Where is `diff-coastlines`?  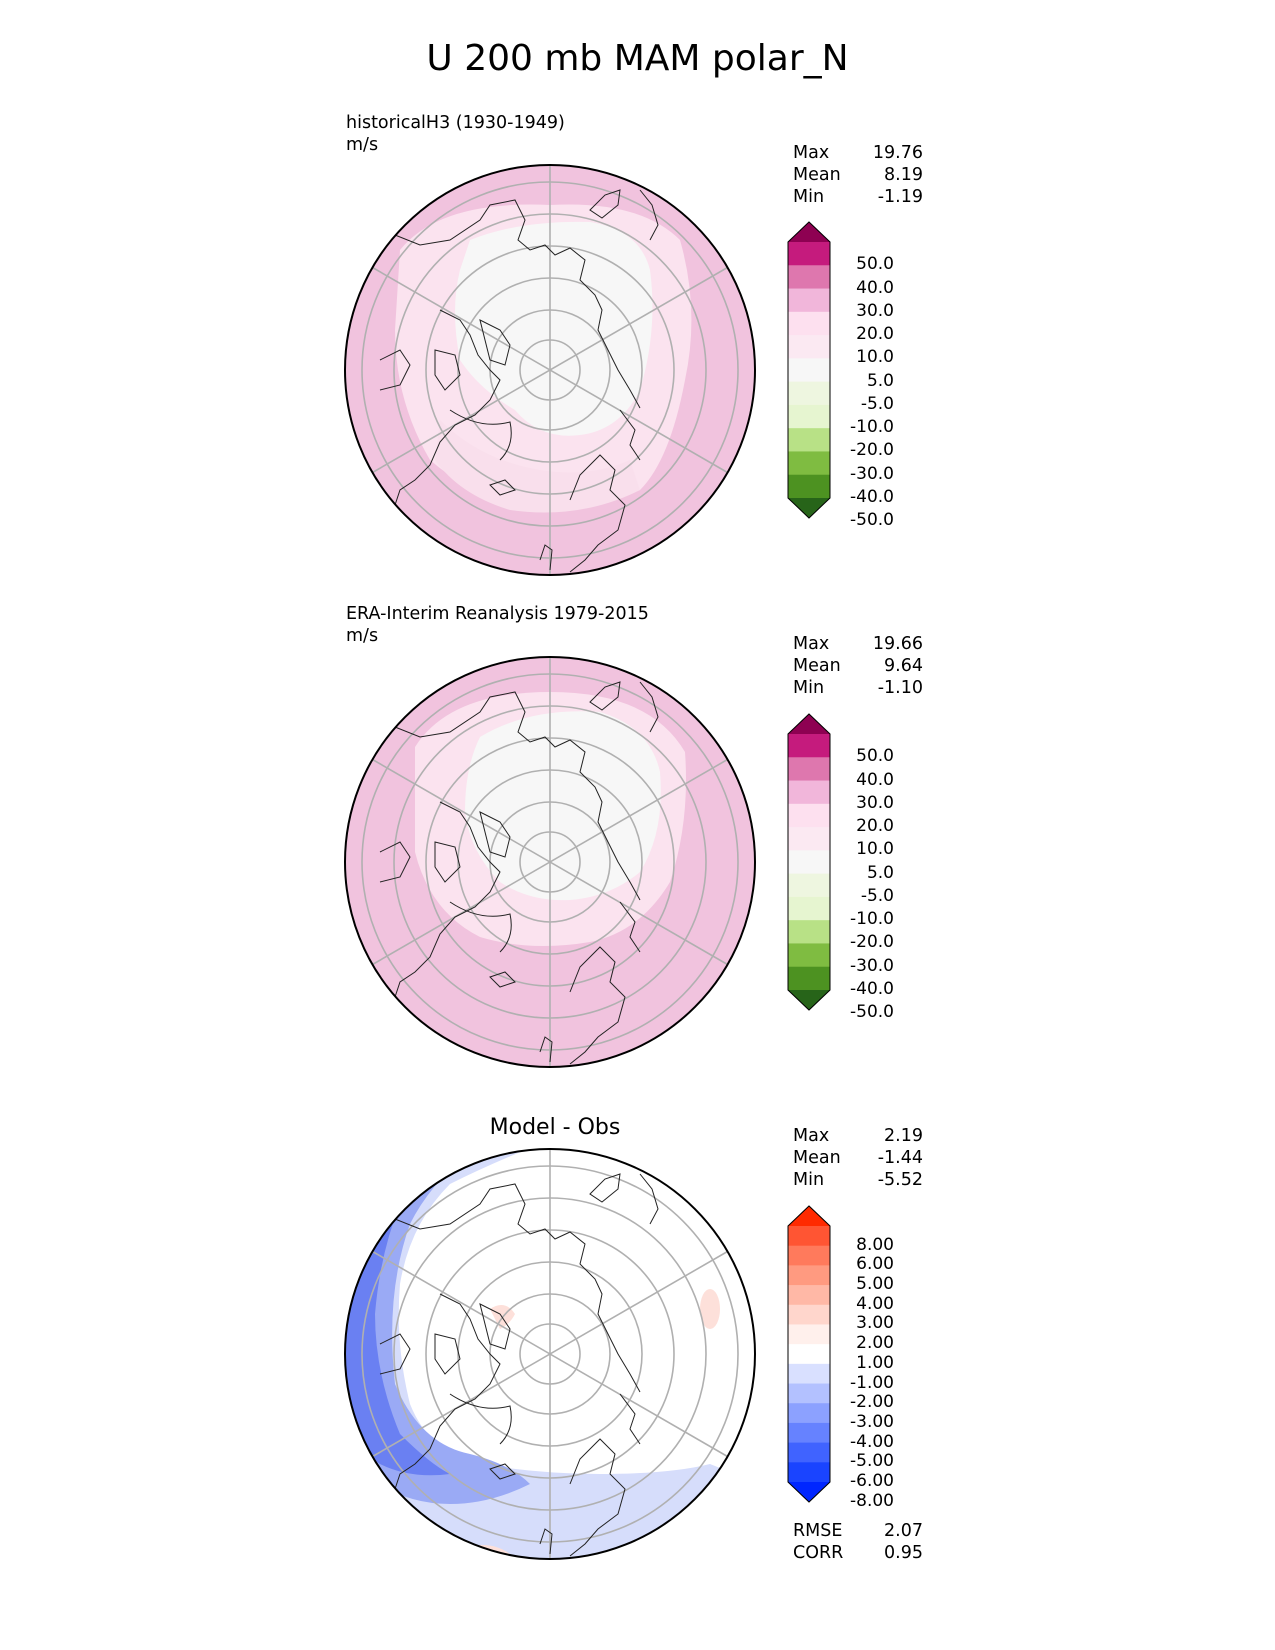
diff-coastlines is located at coordinates (519, 1365).